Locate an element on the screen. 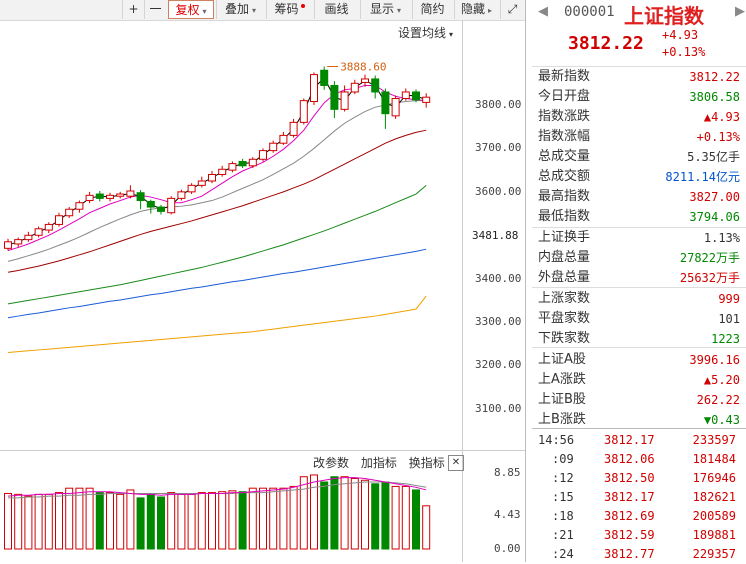  add-indicator-button: 加指标 is located at coordinates (378, 463).